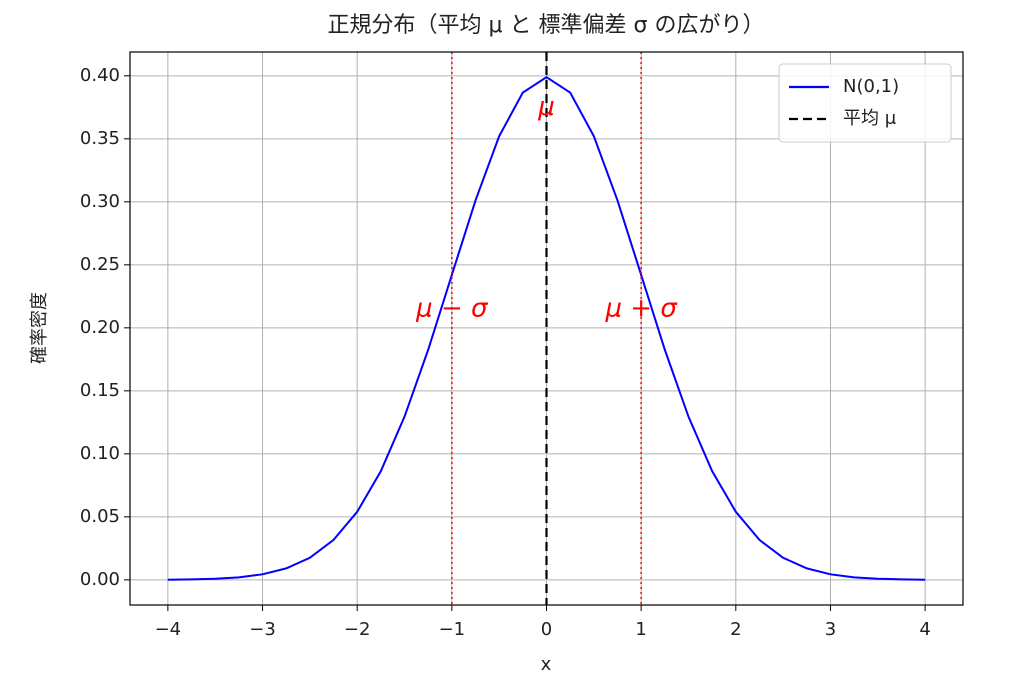 This screenshot has height=690, width=1023. Describe the element at coordinates (452, 308) in the screenshot. I see `annotation: μ − σ` at that location.